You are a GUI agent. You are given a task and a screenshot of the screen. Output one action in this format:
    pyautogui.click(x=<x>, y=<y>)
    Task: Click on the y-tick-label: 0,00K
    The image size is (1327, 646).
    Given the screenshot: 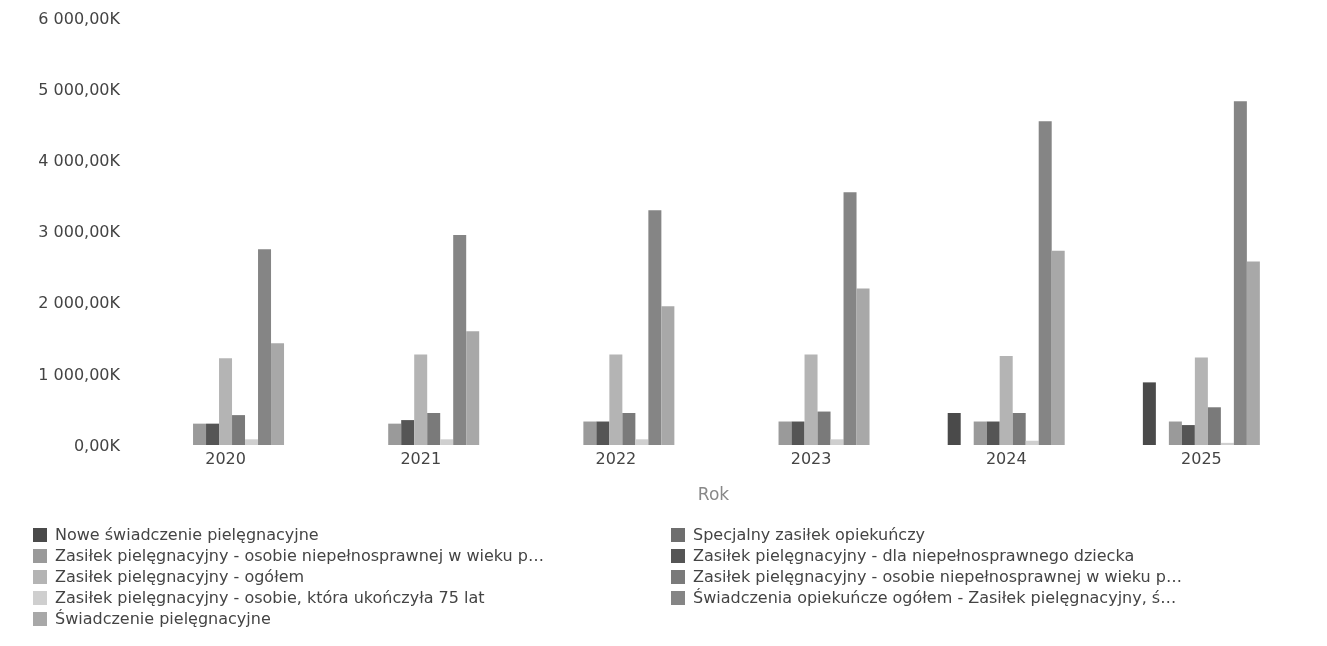 What is the action you would take?
    pyautogui.click(x=97, y=445)
    